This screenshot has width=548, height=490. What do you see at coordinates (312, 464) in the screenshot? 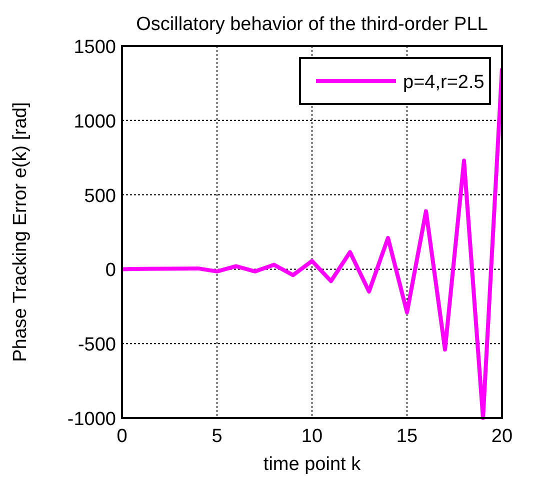
I see `x-axis-title: time point k` at bounding box center [312, 464].